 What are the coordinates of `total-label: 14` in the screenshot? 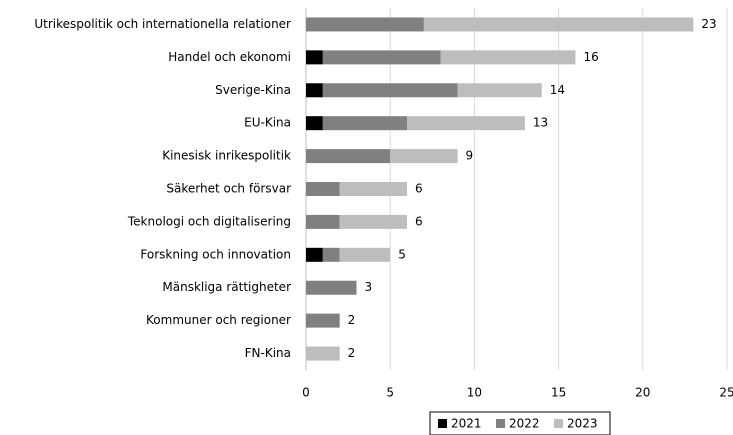 It's located at (557, 90).